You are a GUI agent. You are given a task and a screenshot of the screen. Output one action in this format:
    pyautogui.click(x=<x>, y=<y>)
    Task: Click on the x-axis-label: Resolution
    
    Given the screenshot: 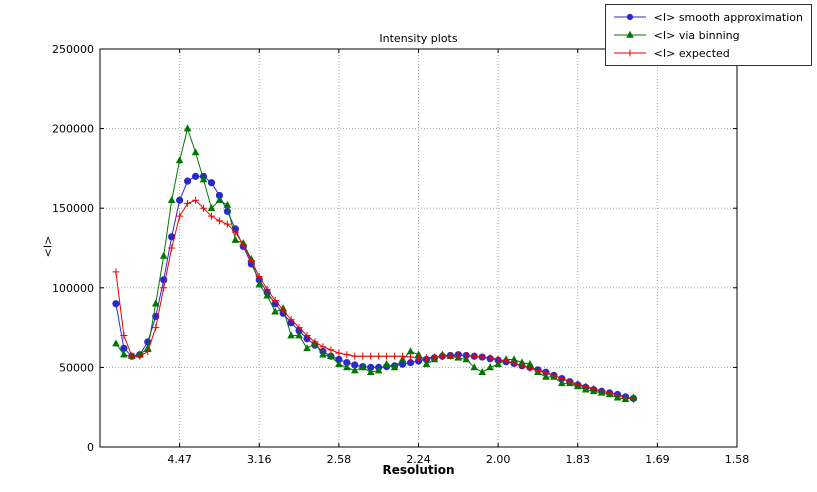 What is the action you would take?
    pyautogui.click(x=418, y=470)
    